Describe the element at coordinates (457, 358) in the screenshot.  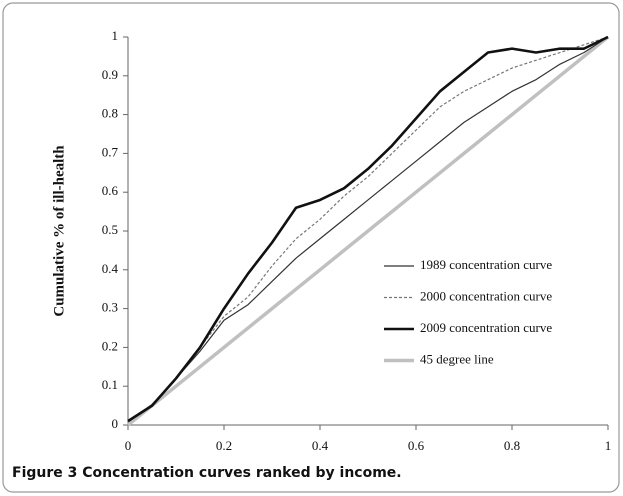
I see `legend-label: 45 degree line` at that location.